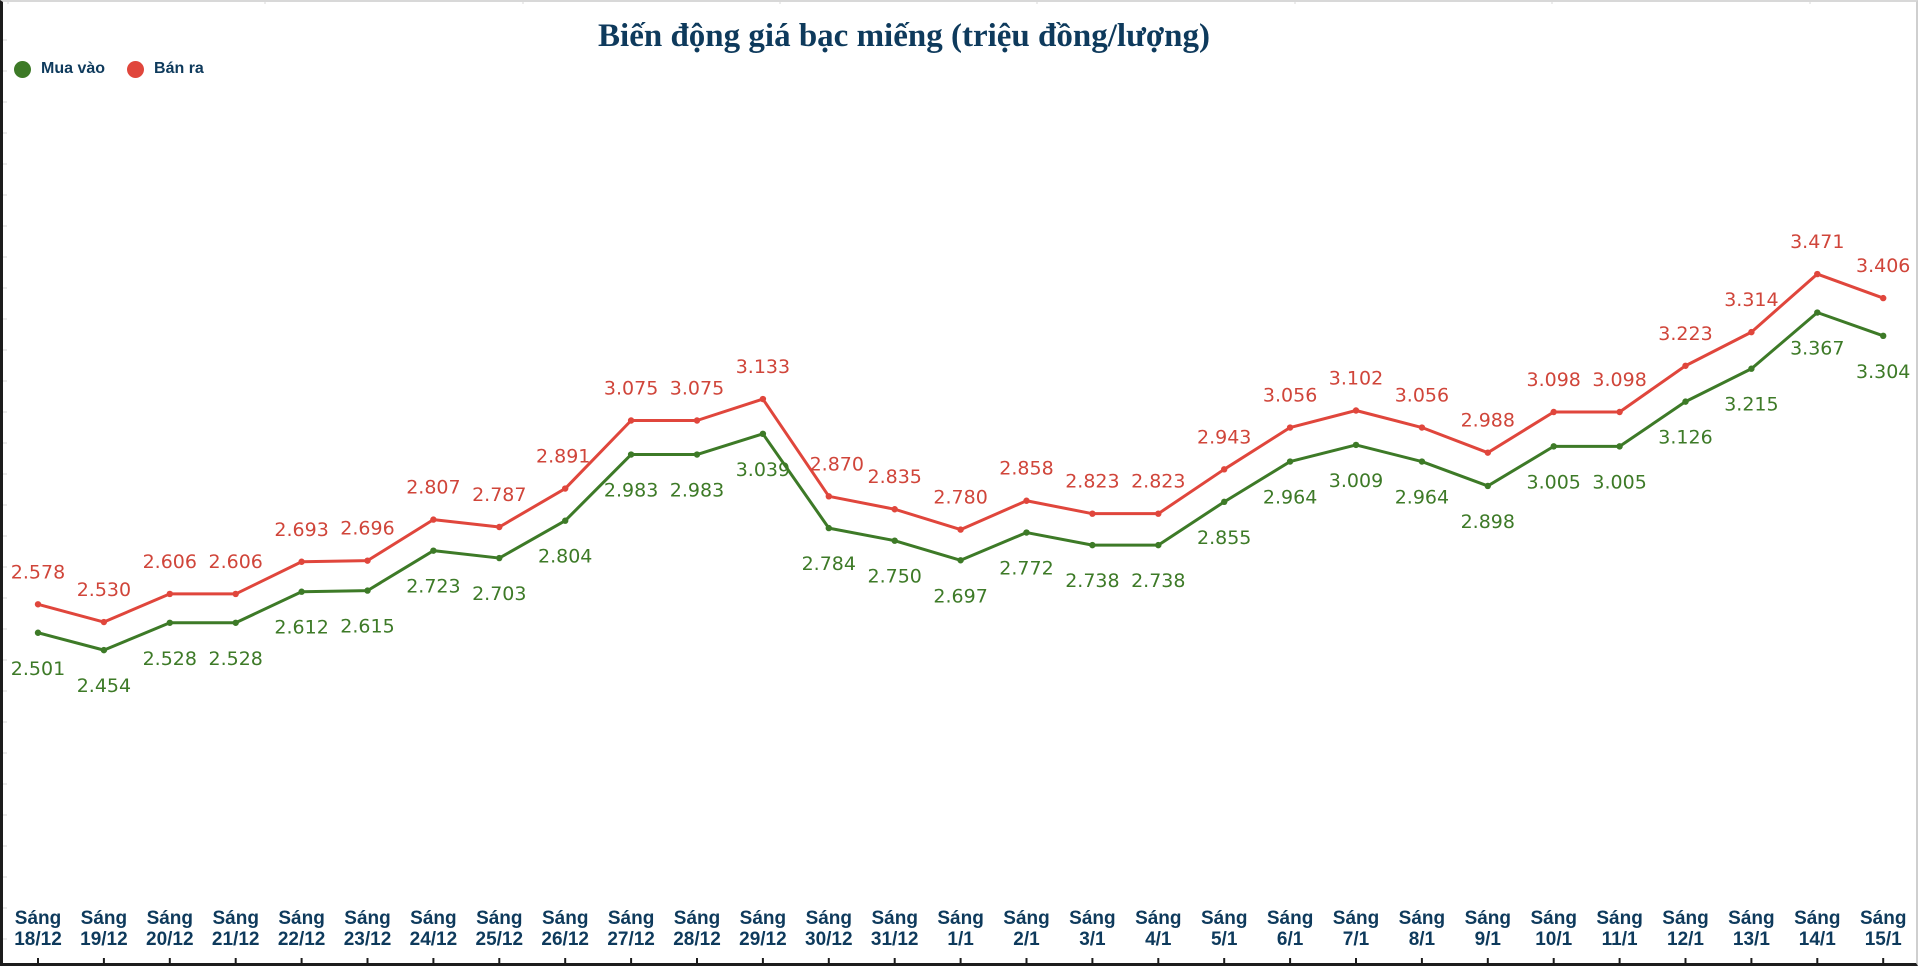 The width and height of the screenshot is (1918, 966). What do you see at coordinates (170, 562) in the screenshot?
I see `data-label-sell-2: 2.606` at bounding box center [170, 562].